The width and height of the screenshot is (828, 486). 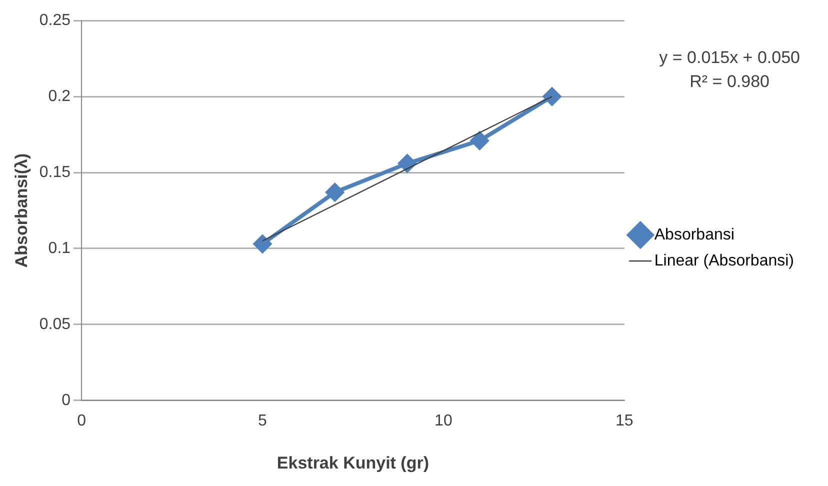 I want to click on x-tick-label: 10, so click(x=443, y=421).